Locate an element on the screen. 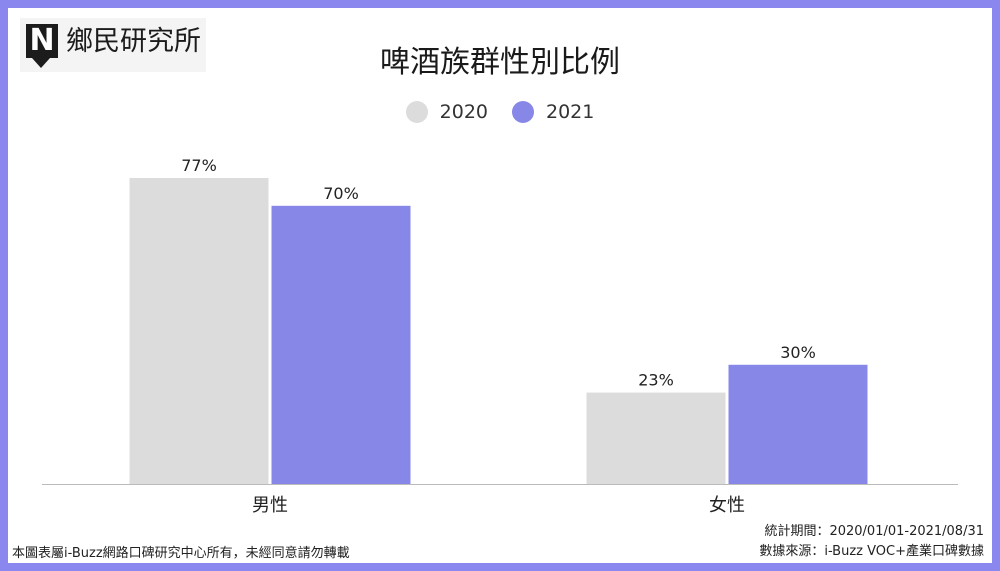 The width and height of the screenshot is (1000, 571). statistics-period: 統計期間：2020/01/01-2021/08/31 is located at coordinates (874, 531).